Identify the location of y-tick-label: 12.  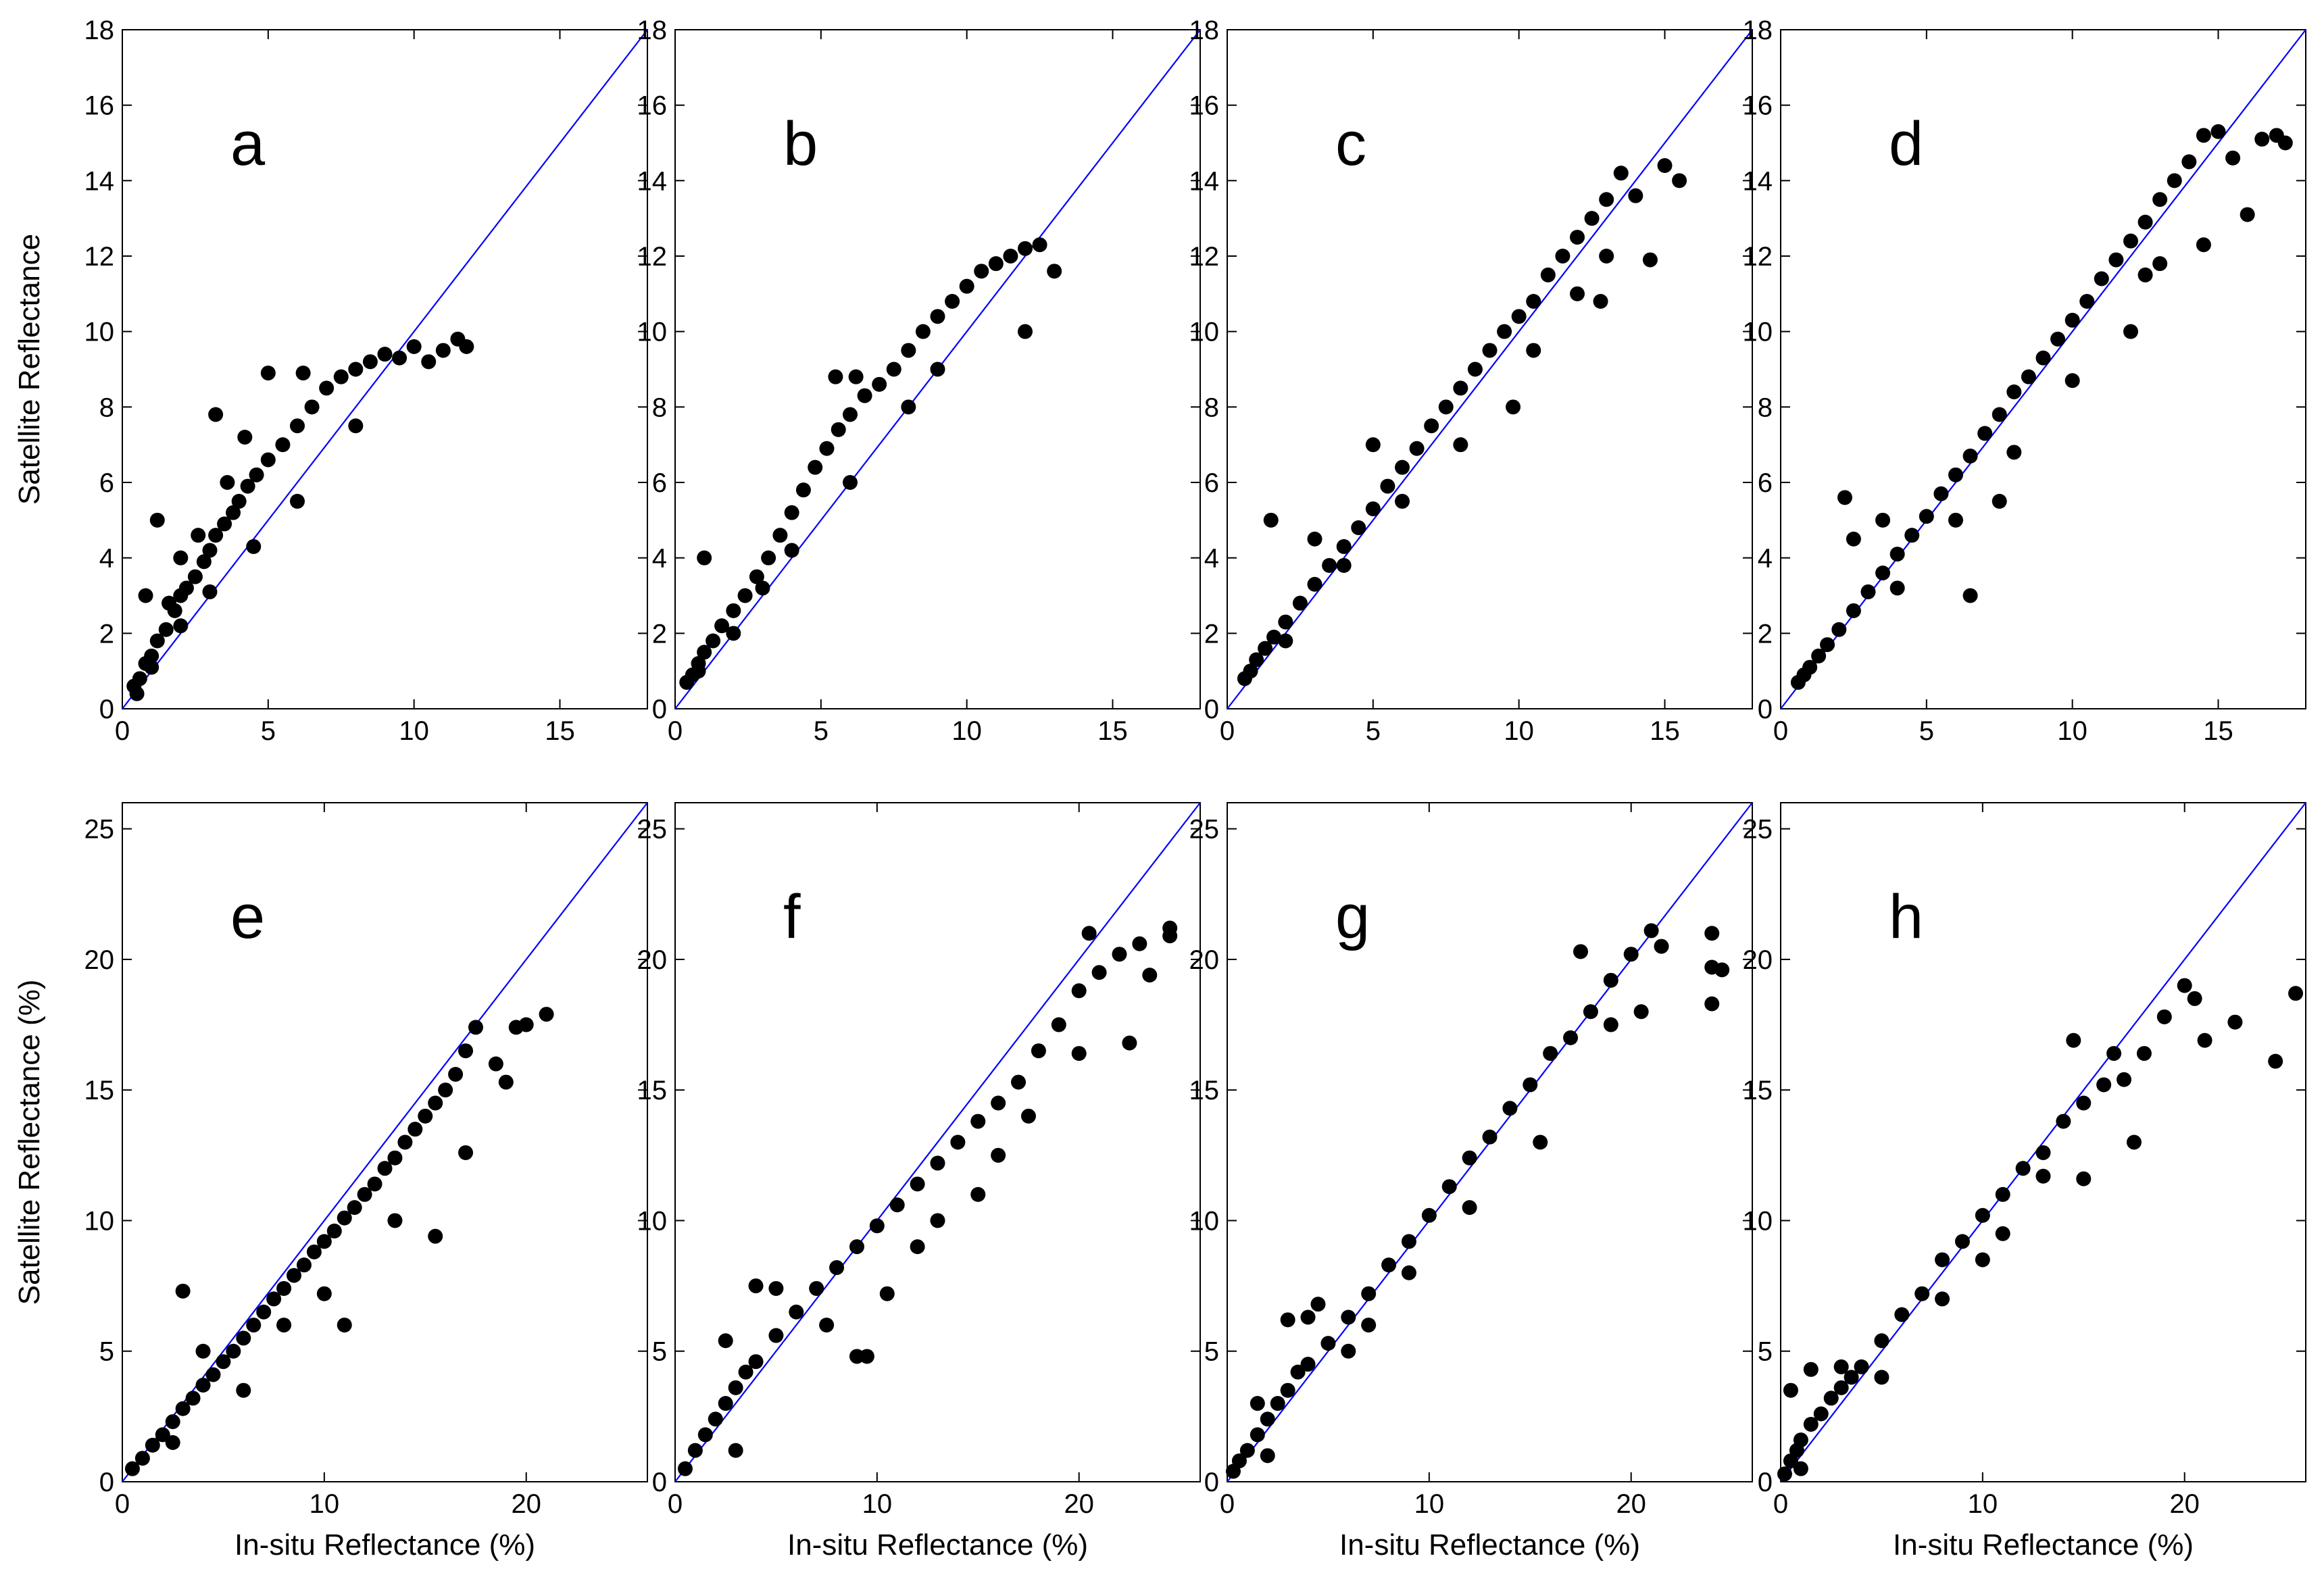
(652, 257).